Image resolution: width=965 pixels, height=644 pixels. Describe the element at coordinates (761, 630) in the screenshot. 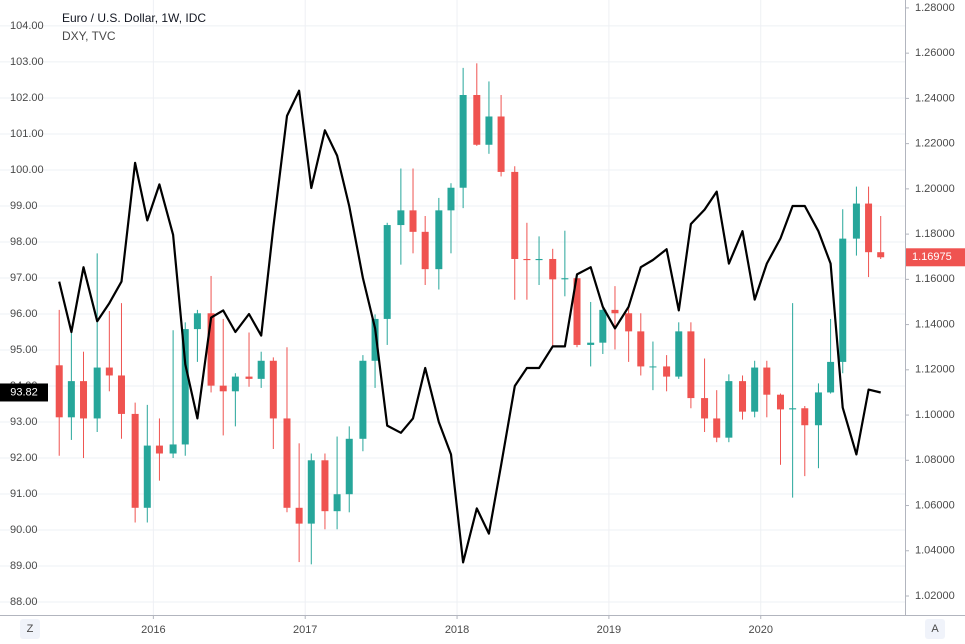

I see `x-tick-label: 2020` at that location.